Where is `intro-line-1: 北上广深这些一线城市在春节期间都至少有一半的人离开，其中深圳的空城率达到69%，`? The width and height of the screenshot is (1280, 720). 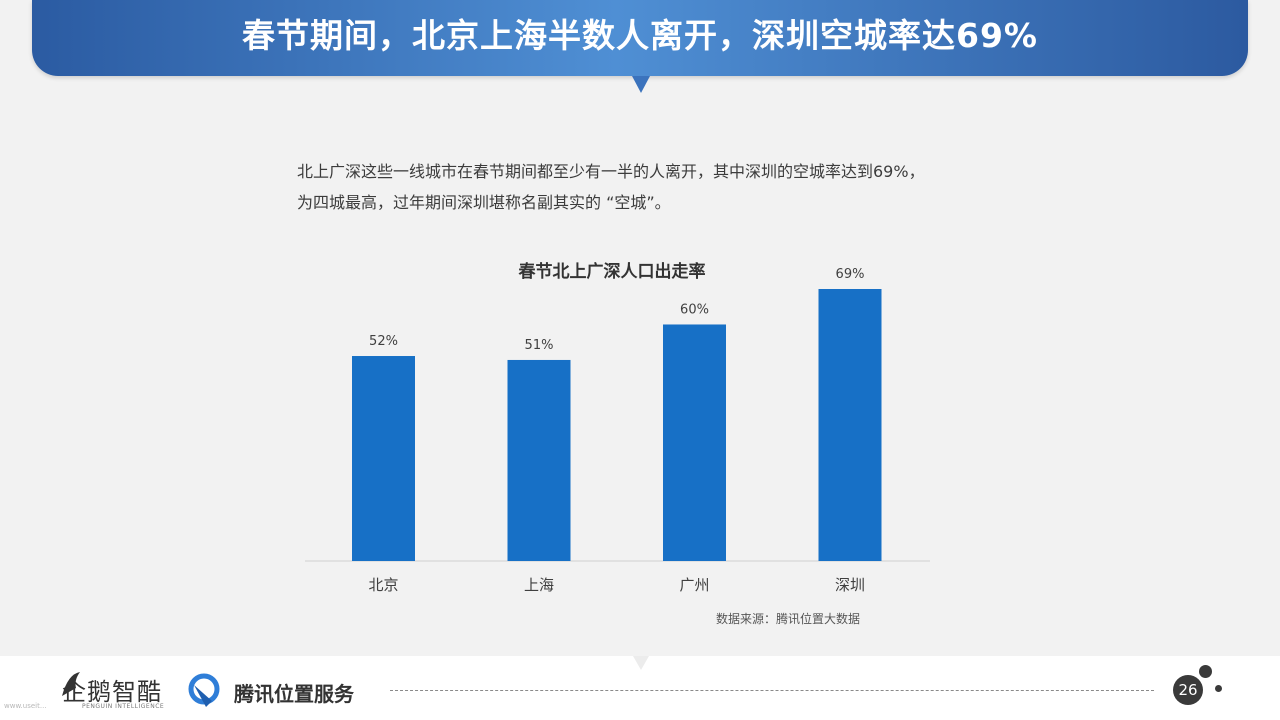 intro-line-1: 北上广深这些一线城市在春节期间都至少有一半的人离开，其中深圳的空城率达到69%， is located at coordinates (611, 171).